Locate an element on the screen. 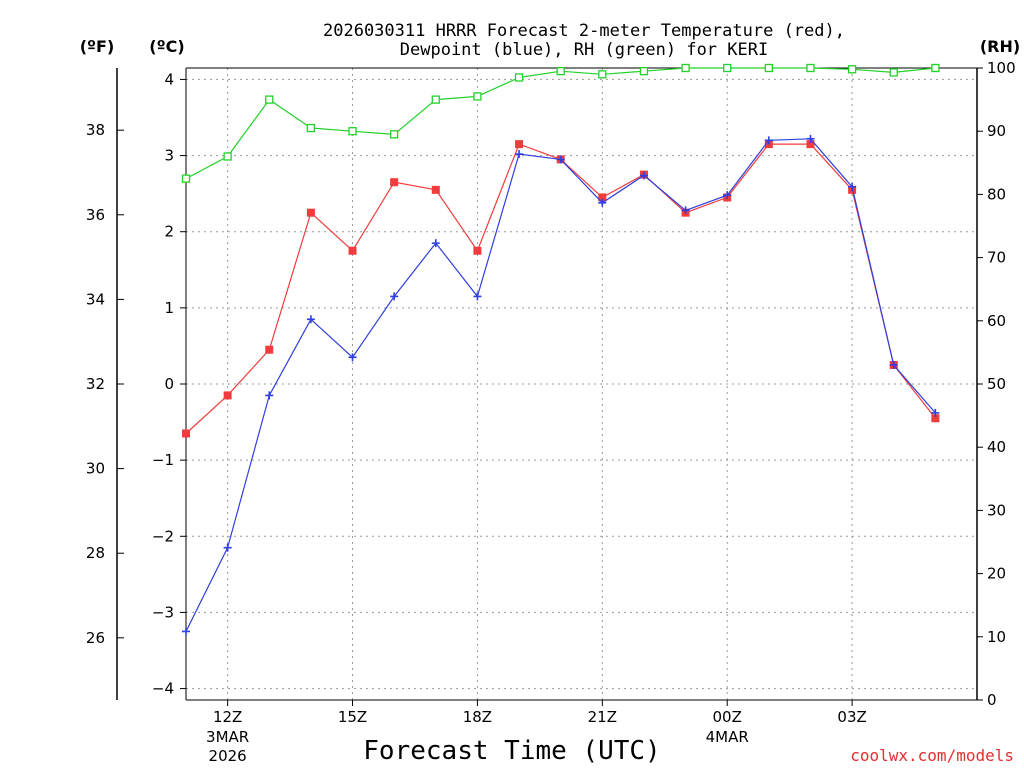 This screenshot has height=768, width=1024. celsius-tick-label: −2 is located at coordinates (163, 536).